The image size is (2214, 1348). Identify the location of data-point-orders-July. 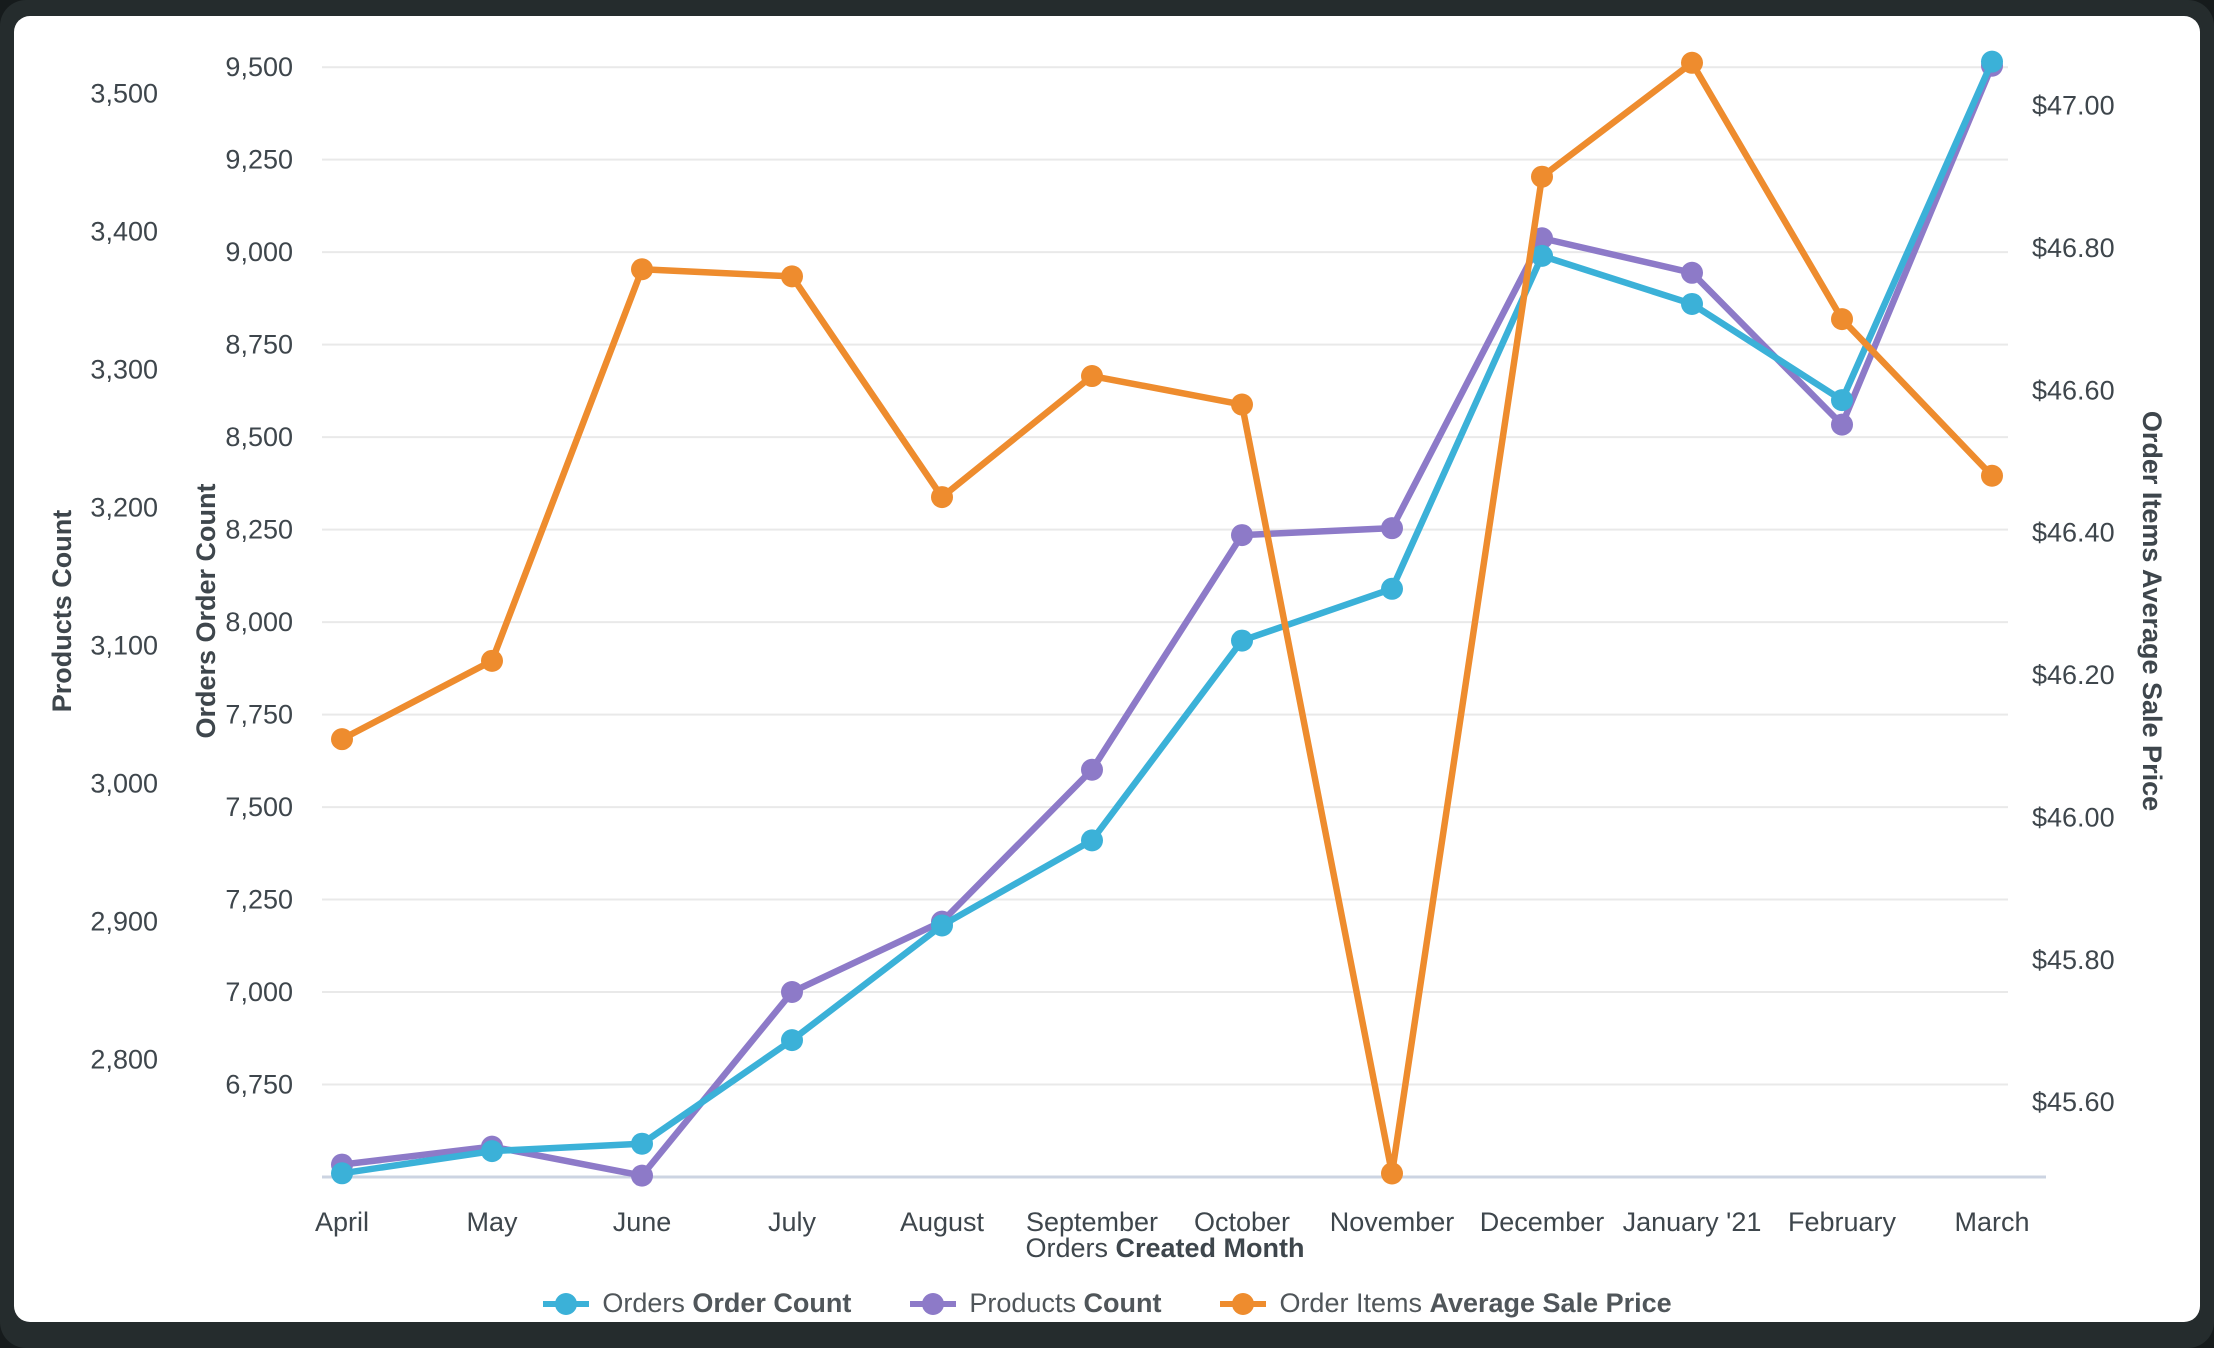
(792, 1040).